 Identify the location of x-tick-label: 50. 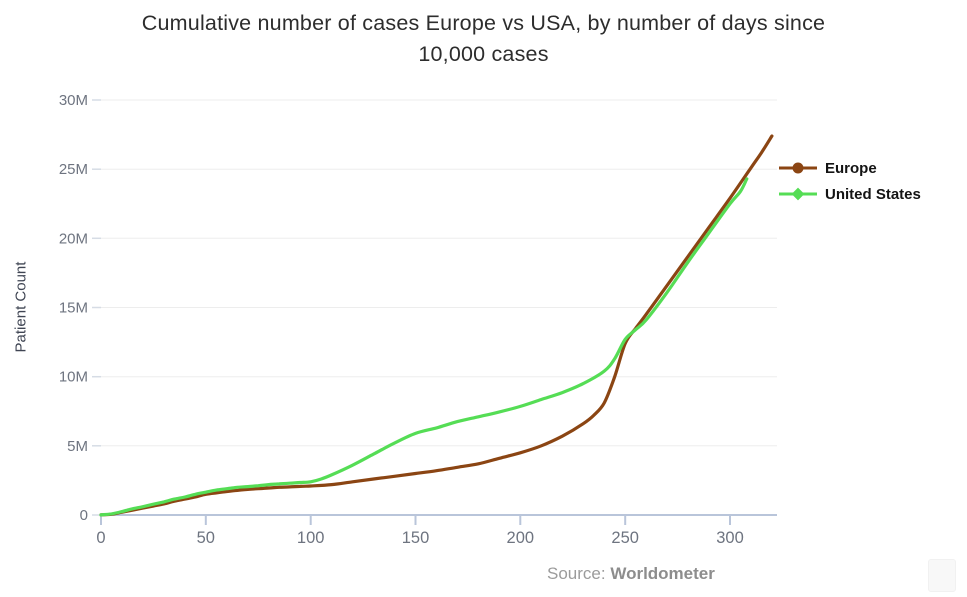
(206, 538).